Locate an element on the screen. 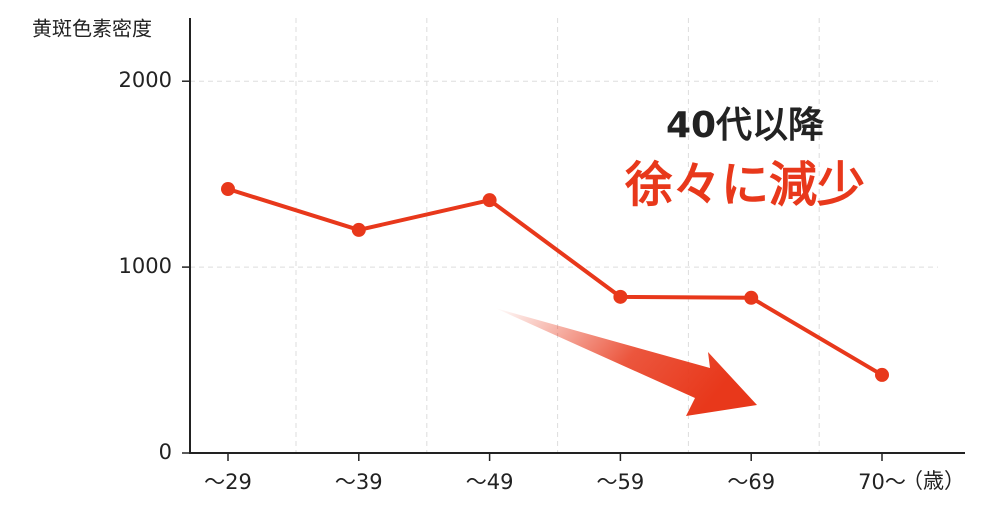 Image resolution: width=1000 pixels, height=514 pixels. y-tick-label: 0 is located at coordinates (165, 452).